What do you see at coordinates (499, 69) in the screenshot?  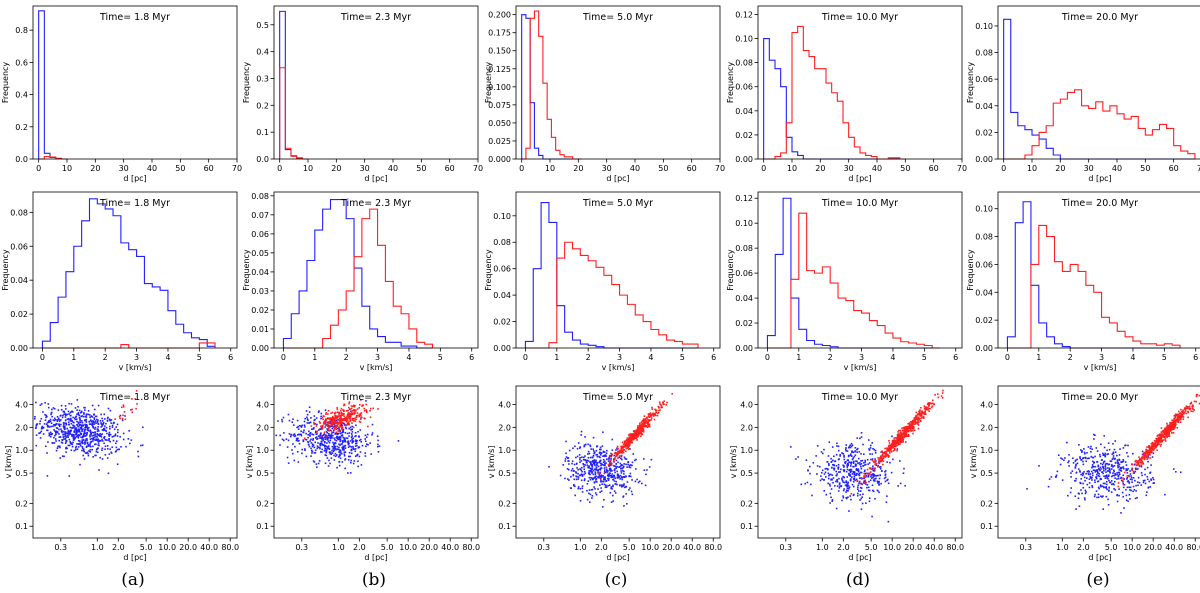 I see `y-tick-label: 0.125` at bounding box center [499, 69].